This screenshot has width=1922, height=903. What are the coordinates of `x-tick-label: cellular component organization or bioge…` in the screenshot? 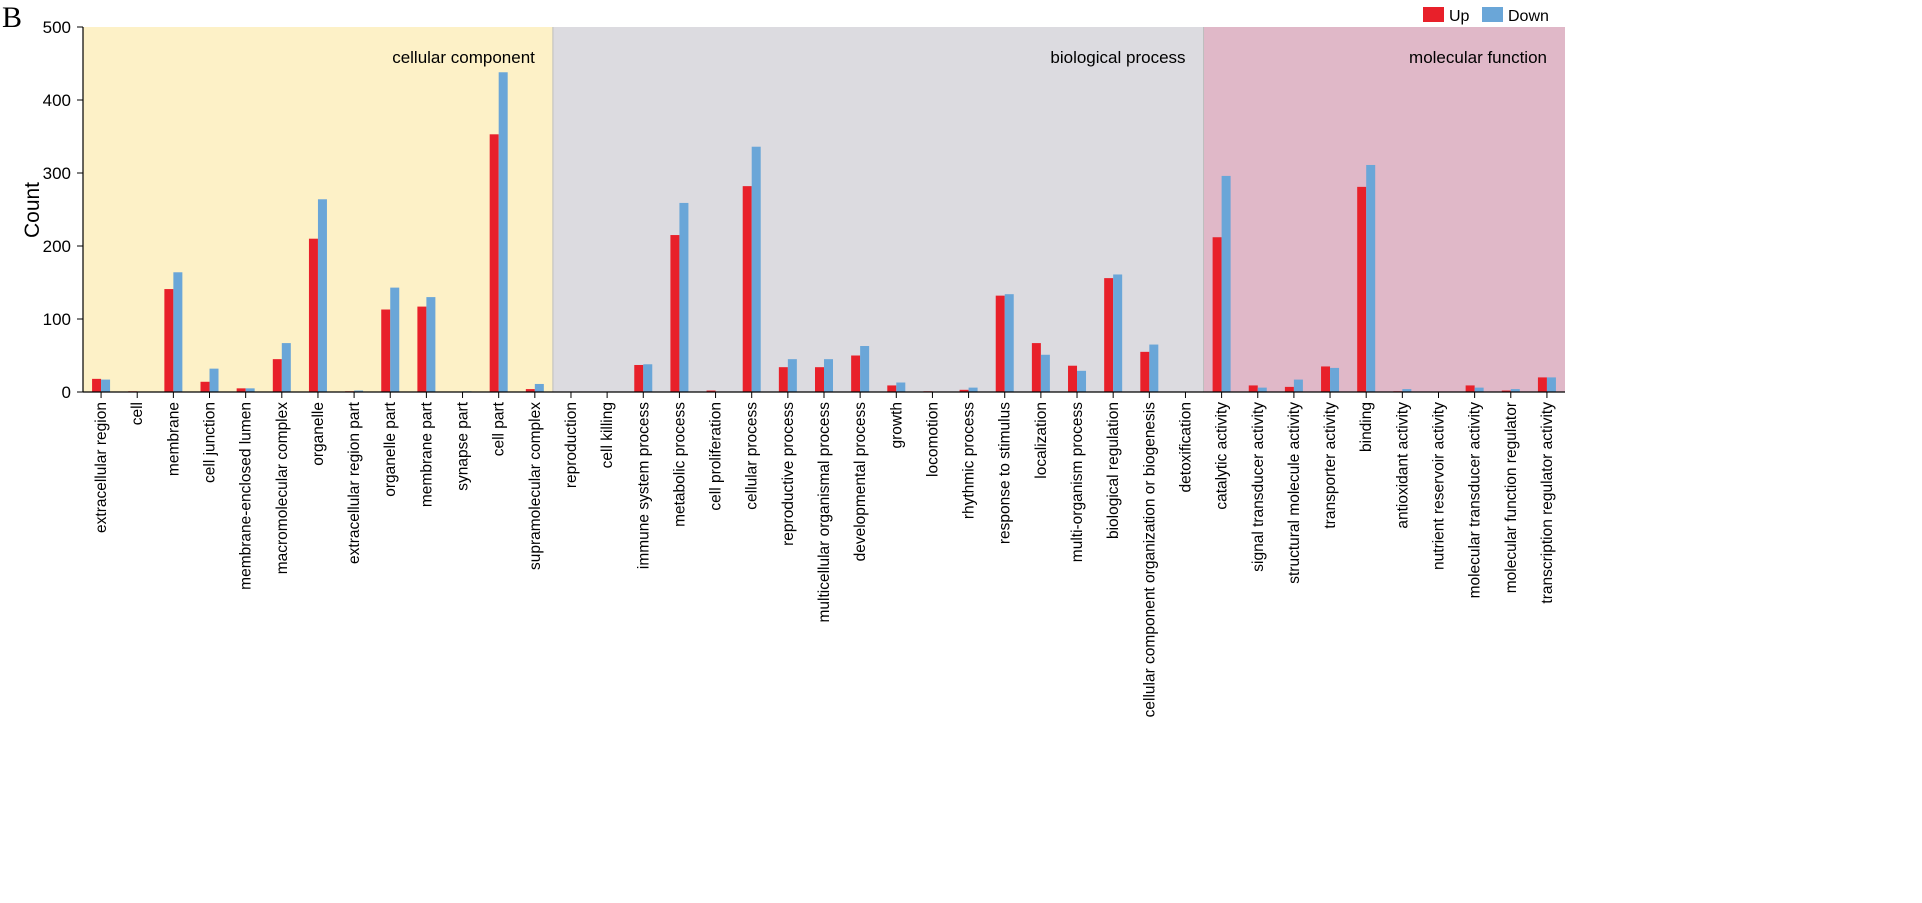 It's located at (1149, 560).